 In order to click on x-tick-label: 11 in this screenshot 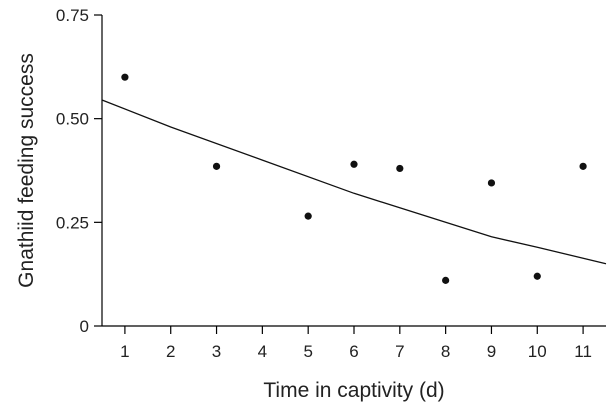, I will do `click(583, 351)`.